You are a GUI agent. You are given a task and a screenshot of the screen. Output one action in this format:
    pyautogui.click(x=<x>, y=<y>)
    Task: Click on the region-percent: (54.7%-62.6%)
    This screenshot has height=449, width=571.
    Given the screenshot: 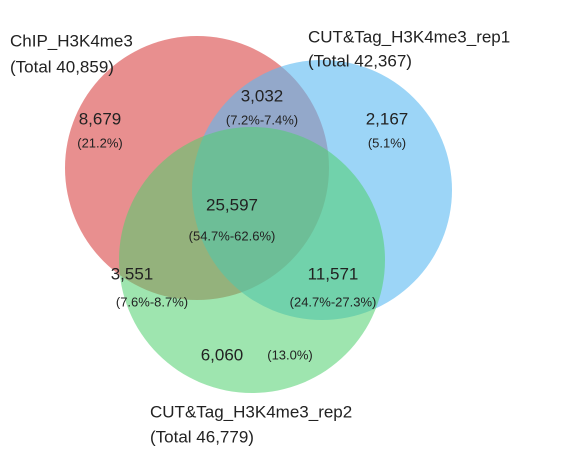 What is the action you would take?
    pyautogui.click(x=232, y=235)
    